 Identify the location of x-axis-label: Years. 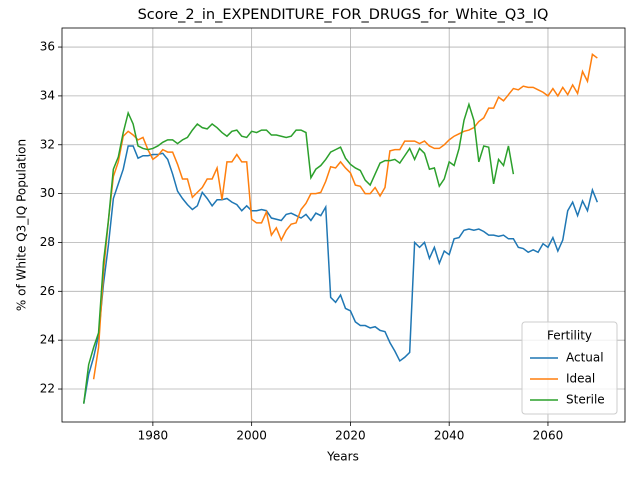
(342, 457).